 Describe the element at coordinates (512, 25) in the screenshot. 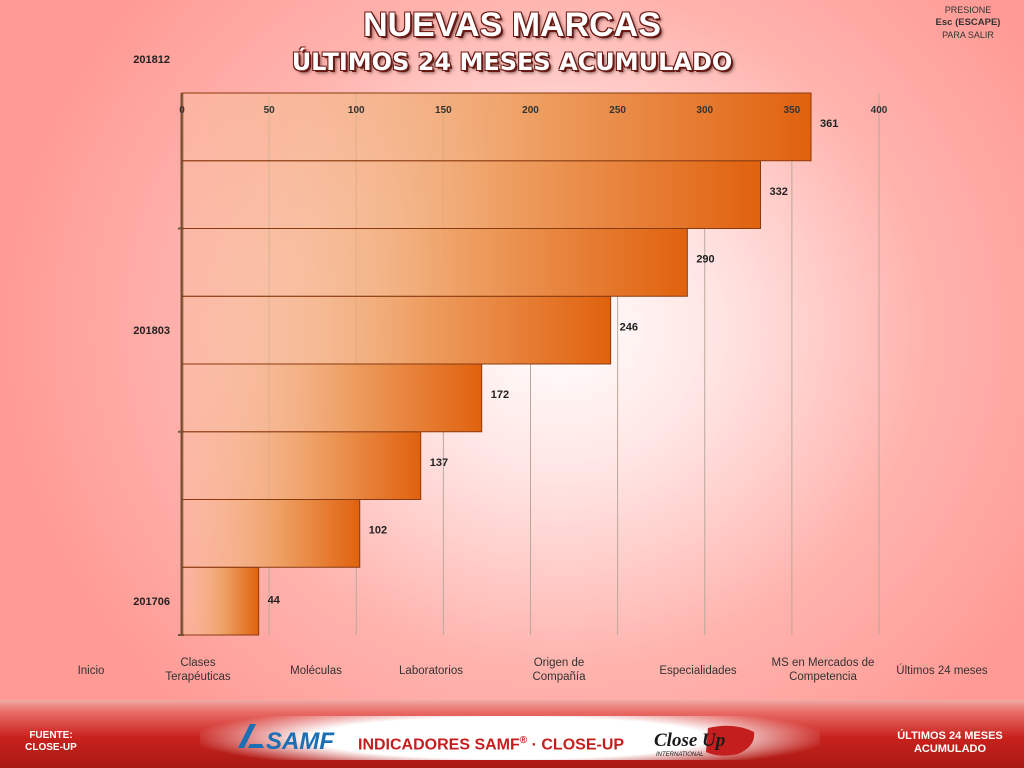

I see `page-title: NUEVAS MARCAS` at that location.